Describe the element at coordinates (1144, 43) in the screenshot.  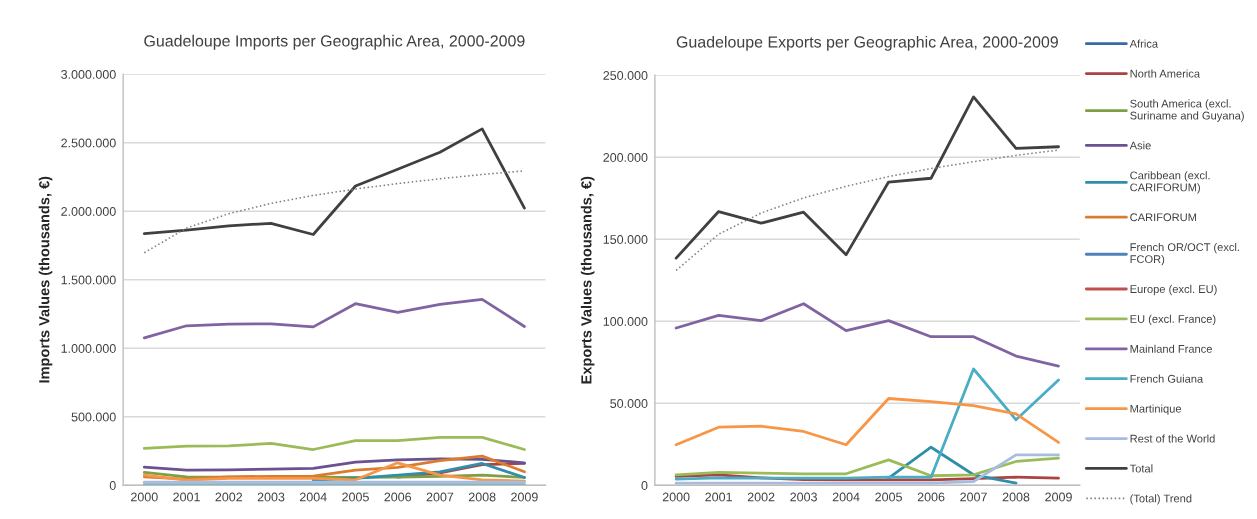
I see `legend-label: Africa` at that location.